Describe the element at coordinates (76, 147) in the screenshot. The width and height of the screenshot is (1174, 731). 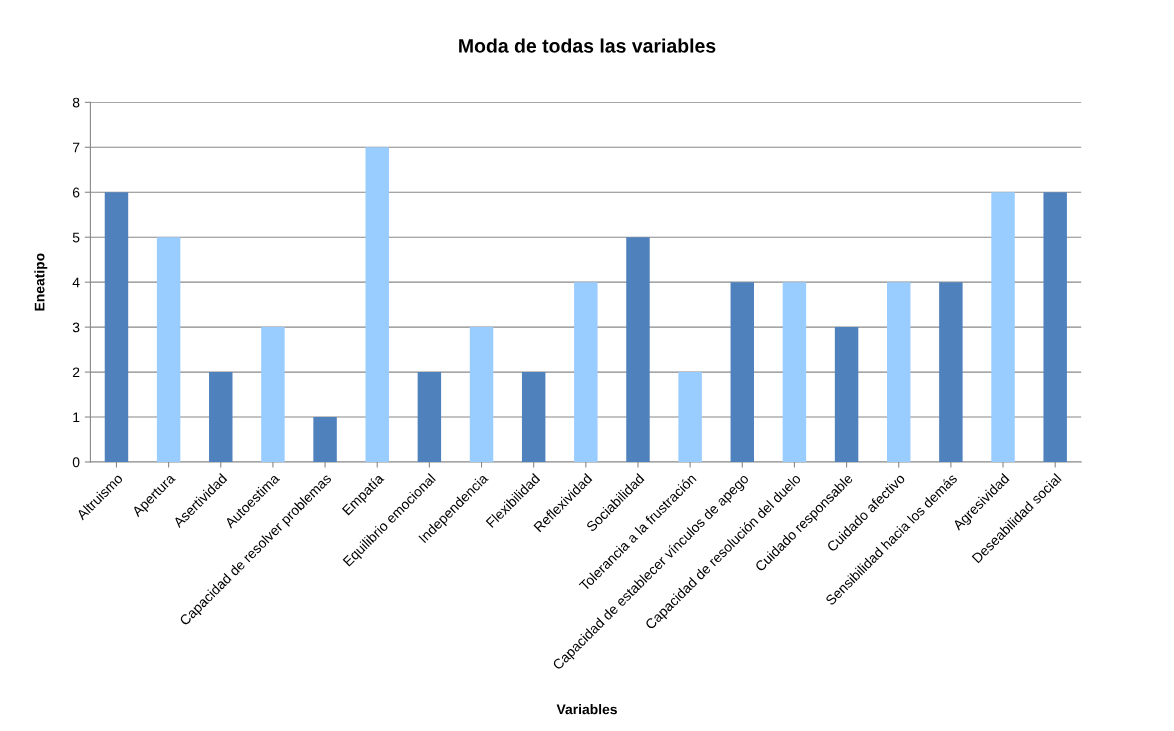
I see `y-tick-label: 7` at that location.